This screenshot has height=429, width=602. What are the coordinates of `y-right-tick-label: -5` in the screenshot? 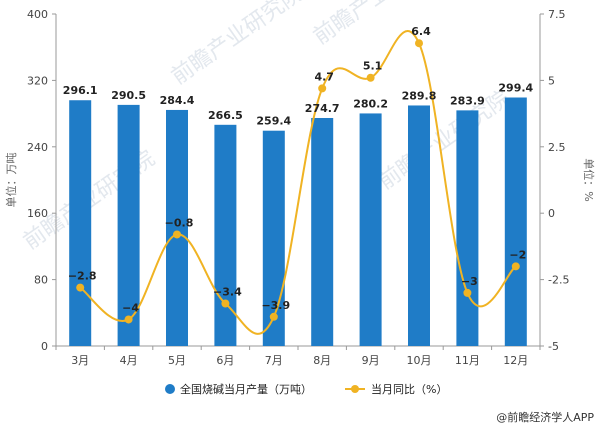 It's located at (553, 346).